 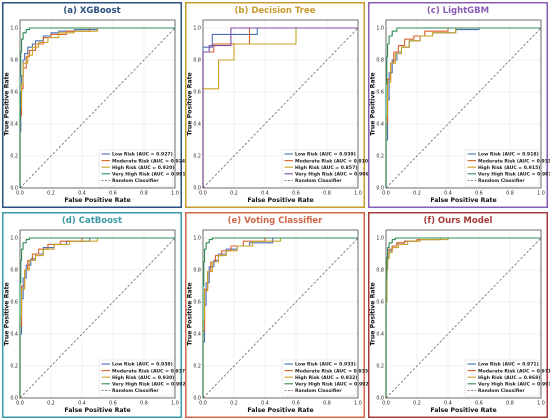 I want to click on legend-label: High Risk (AUC = 0.932), so click(x=326, y=378).